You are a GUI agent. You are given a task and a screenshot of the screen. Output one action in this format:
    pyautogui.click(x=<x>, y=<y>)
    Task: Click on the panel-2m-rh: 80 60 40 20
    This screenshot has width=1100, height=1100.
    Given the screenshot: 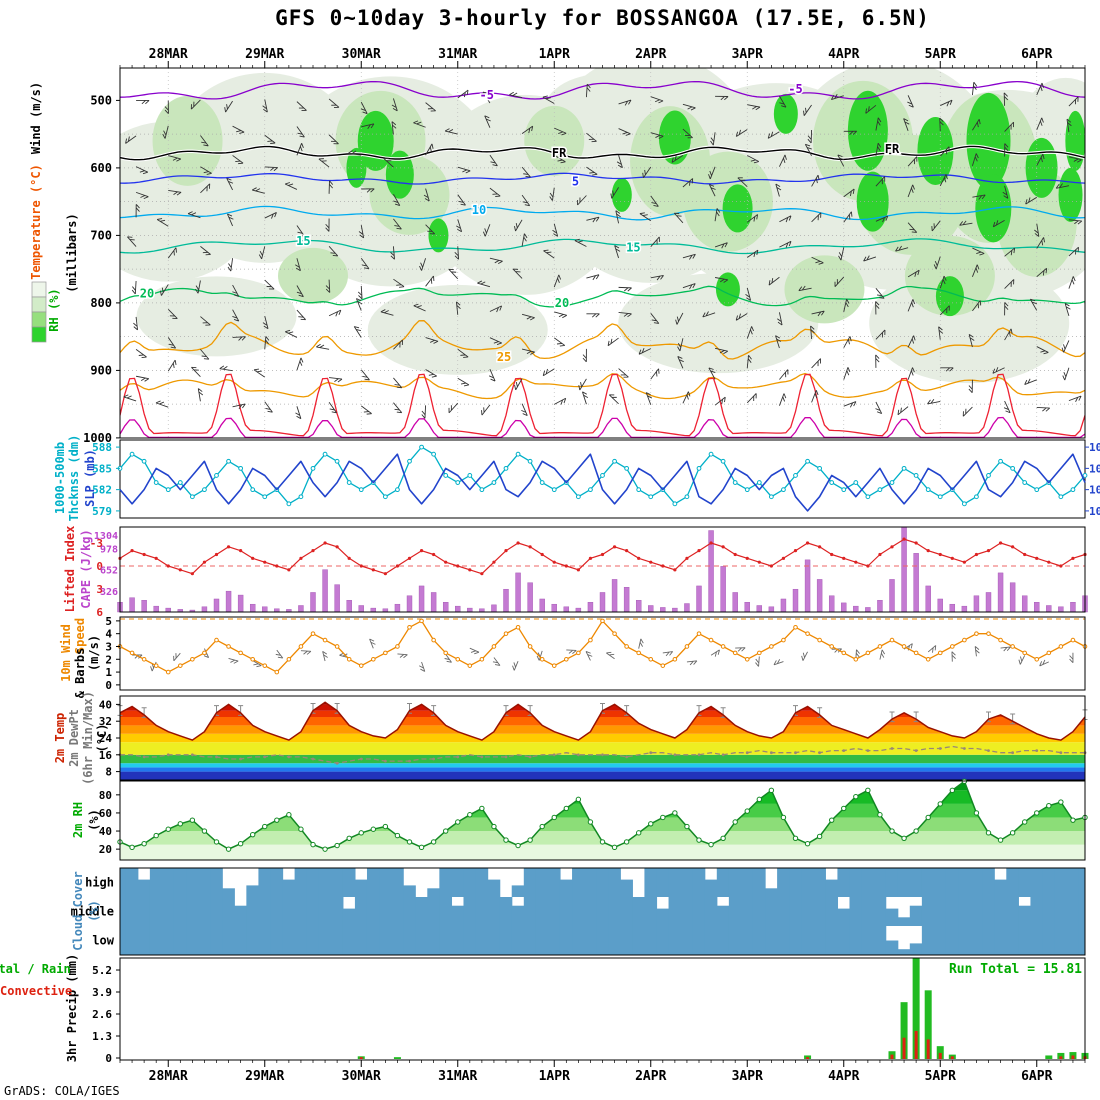 What is the action you would take?
    pyautogui.click(x=593, y=819)
    